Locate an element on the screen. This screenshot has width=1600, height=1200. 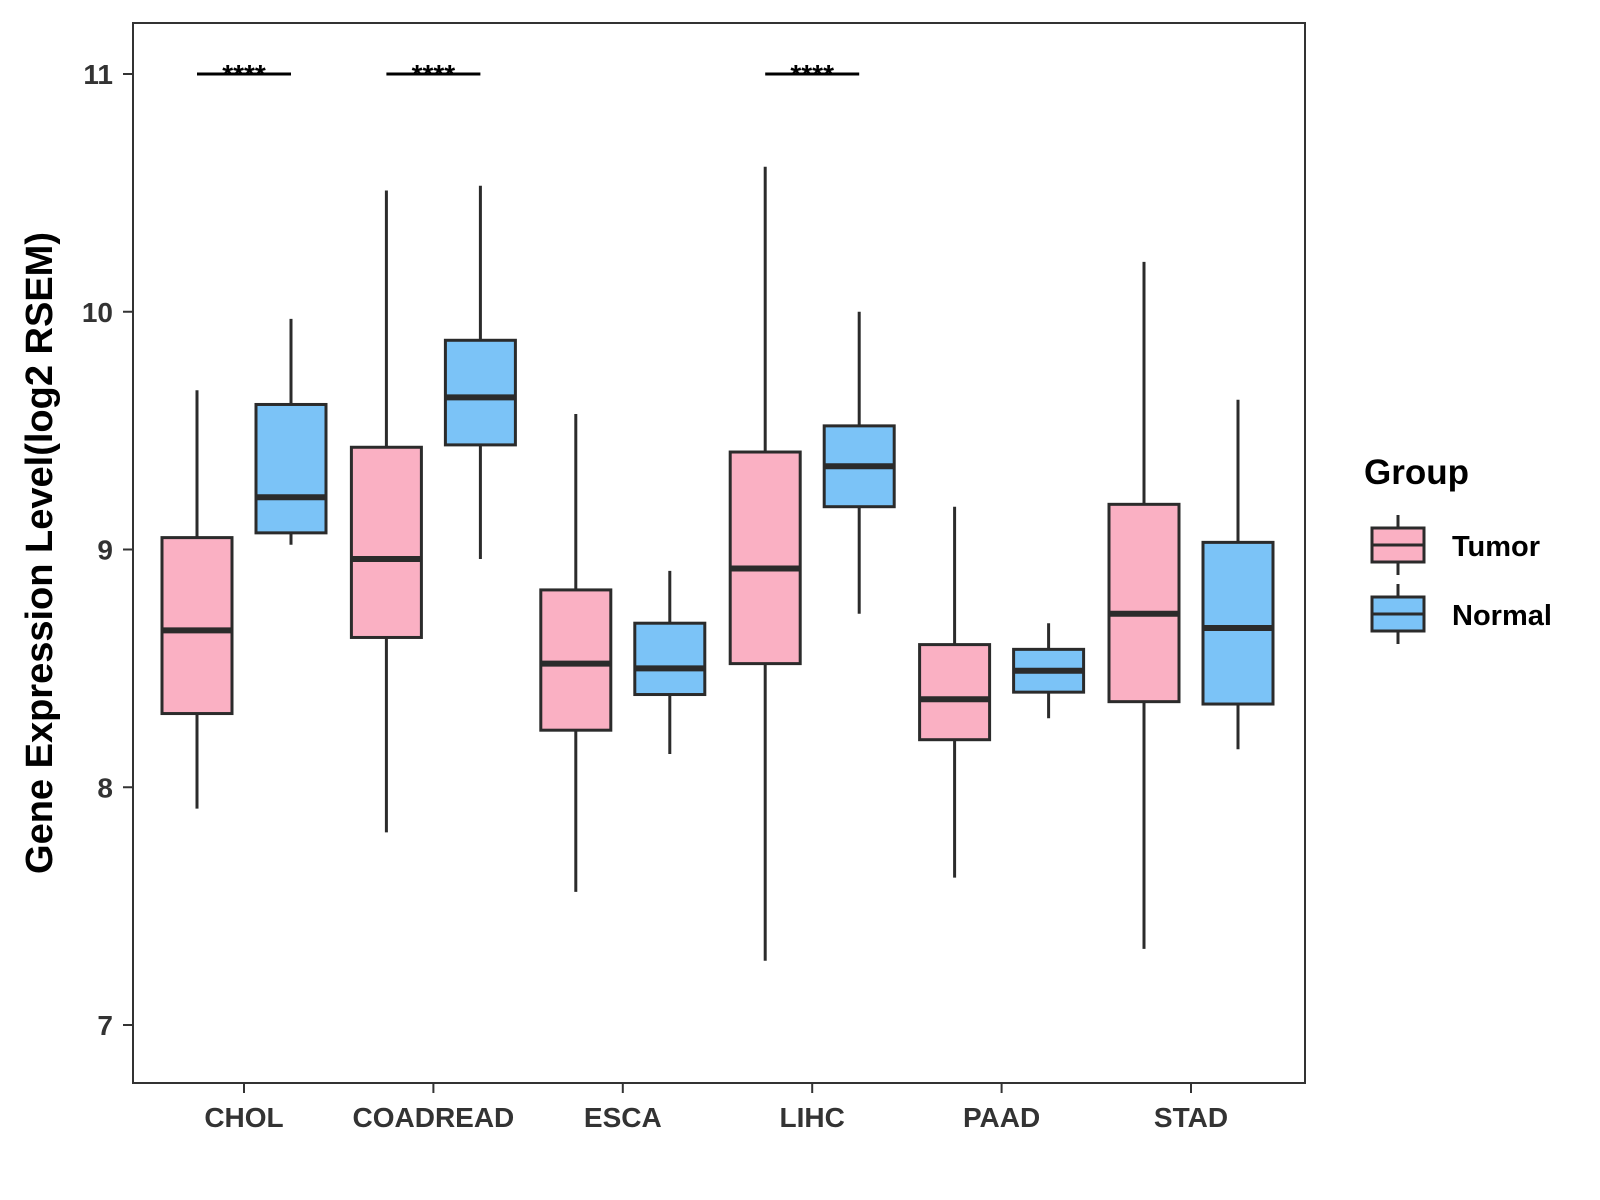
box-normal-stad is located at coordinates (1238, 574).